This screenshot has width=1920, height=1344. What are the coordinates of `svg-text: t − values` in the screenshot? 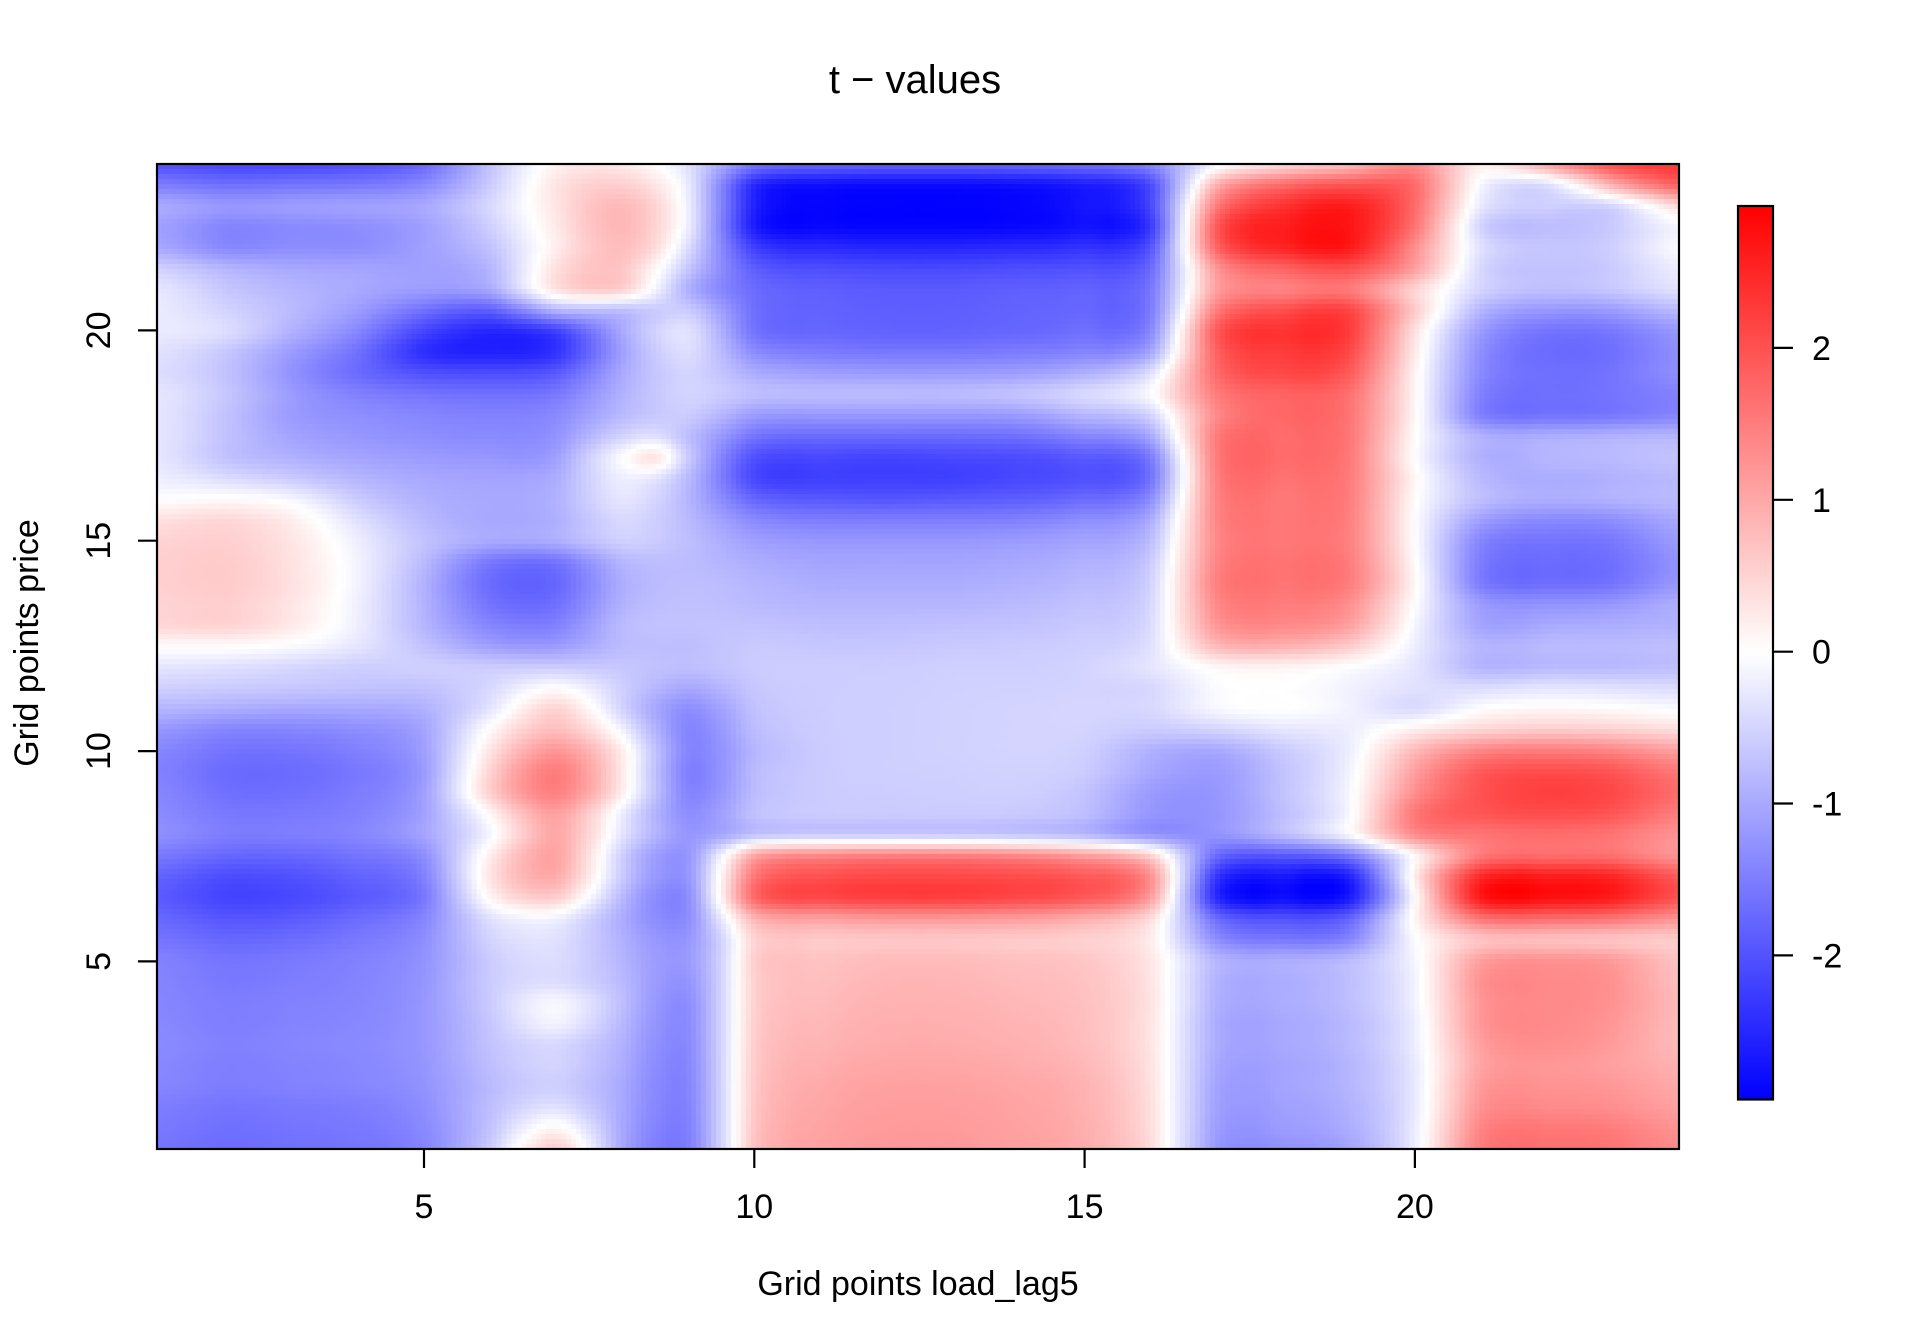 It's located at (915, 80).